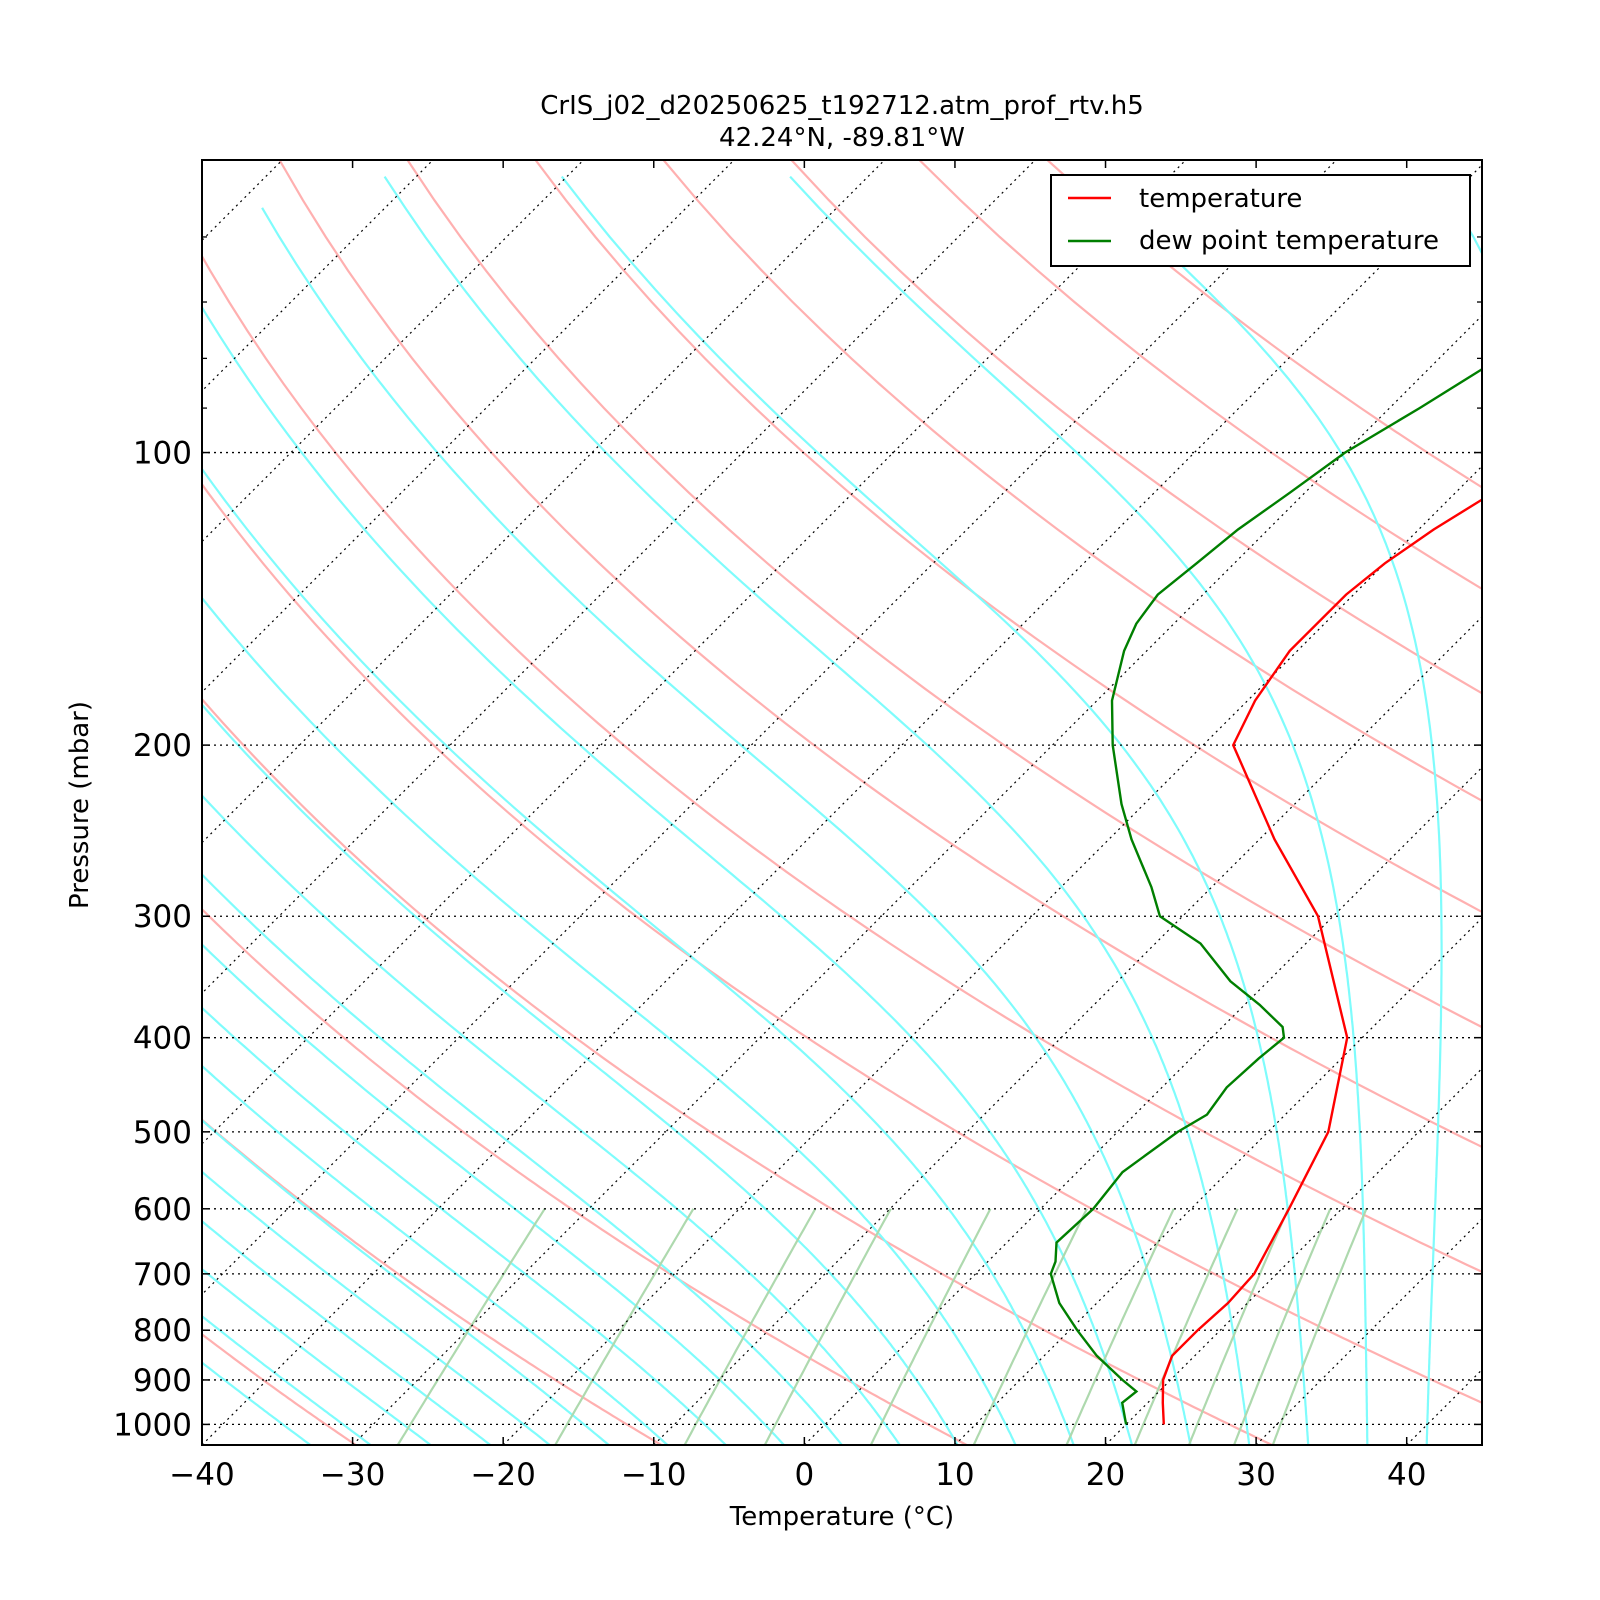 This screenshot has height=1600, width=1600. Describe the element at coordinates (1255, 1475) in the screenshot. I see `x-tick-label: 30` at that location.